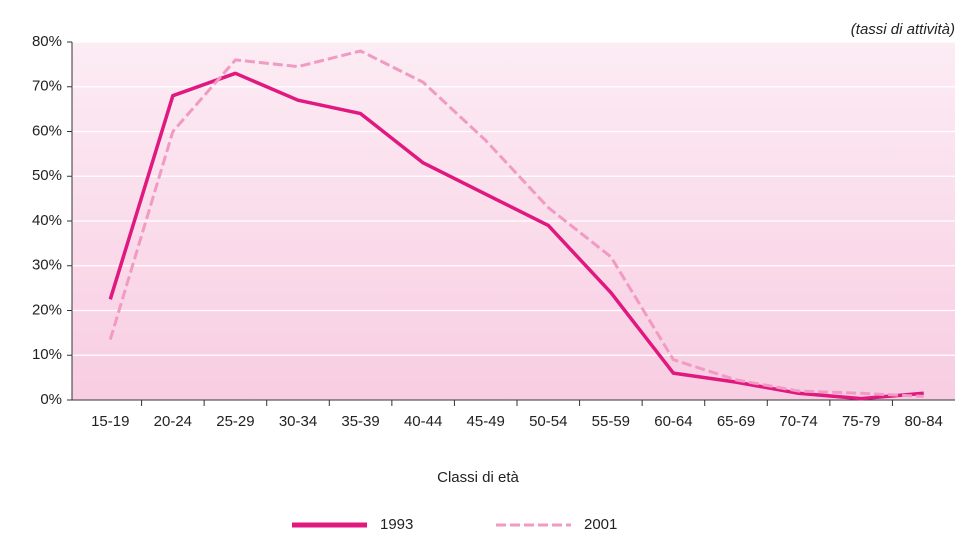  Describe the element at coordinates (673, 421) in the screenshot. I see `x-tick-label: 60-64` at that location.